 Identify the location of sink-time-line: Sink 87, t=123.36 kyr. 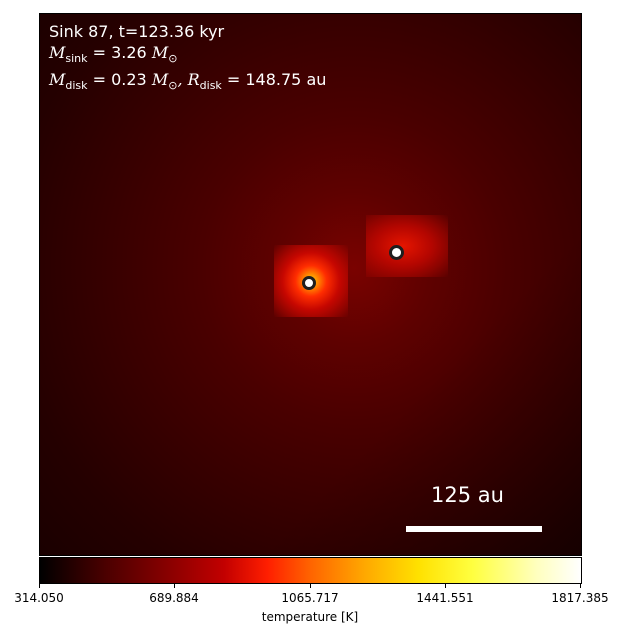
(137, 31).